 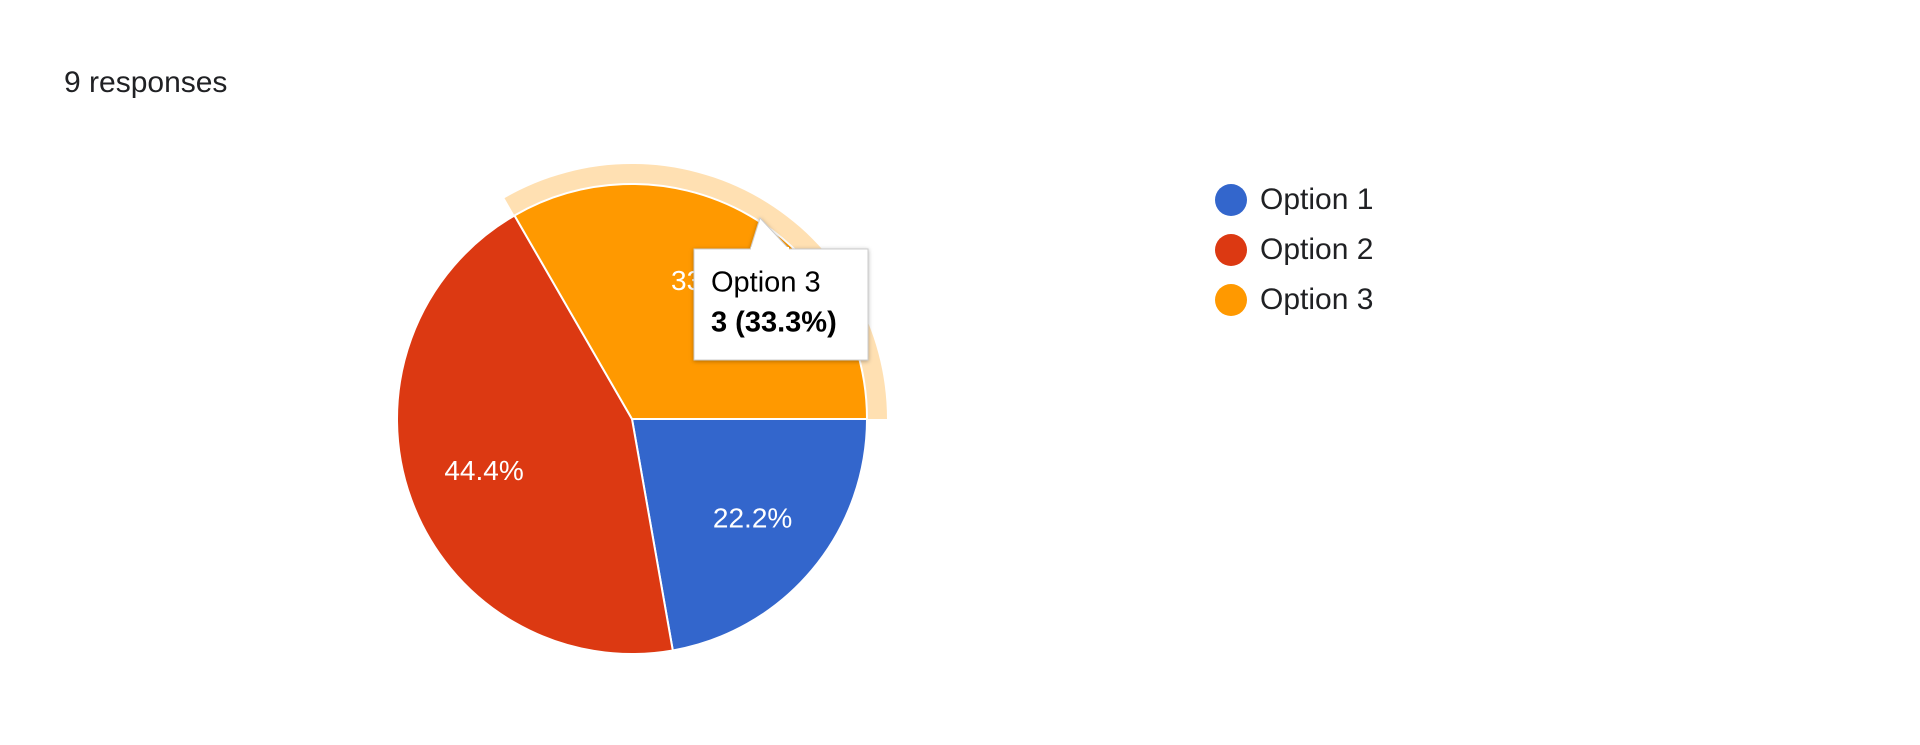 What do you see at coordinates (766, 283) in the screenshot?
I see `tooltip-label: Option 3` at bounding box center [766, 283].